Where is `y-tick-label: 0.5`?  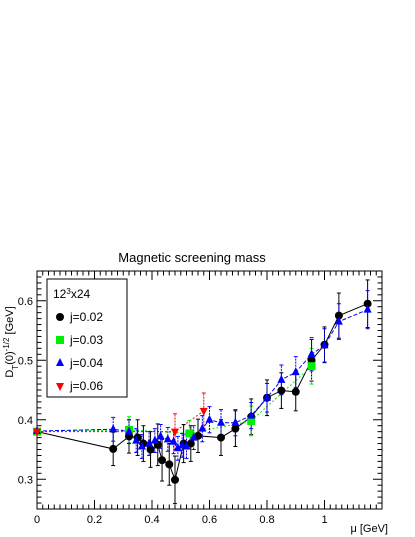
y-tick-label: 0.5 is located at coordinates (25, 361).